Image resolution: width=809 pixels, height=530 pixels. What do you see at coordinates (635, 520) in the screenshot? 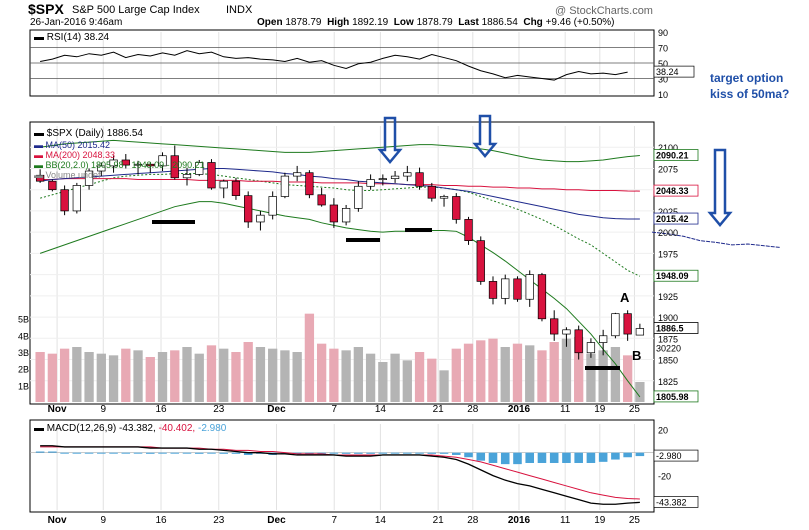
I see `macd-x-tick-label: 25` at bounding box center [635, 520].